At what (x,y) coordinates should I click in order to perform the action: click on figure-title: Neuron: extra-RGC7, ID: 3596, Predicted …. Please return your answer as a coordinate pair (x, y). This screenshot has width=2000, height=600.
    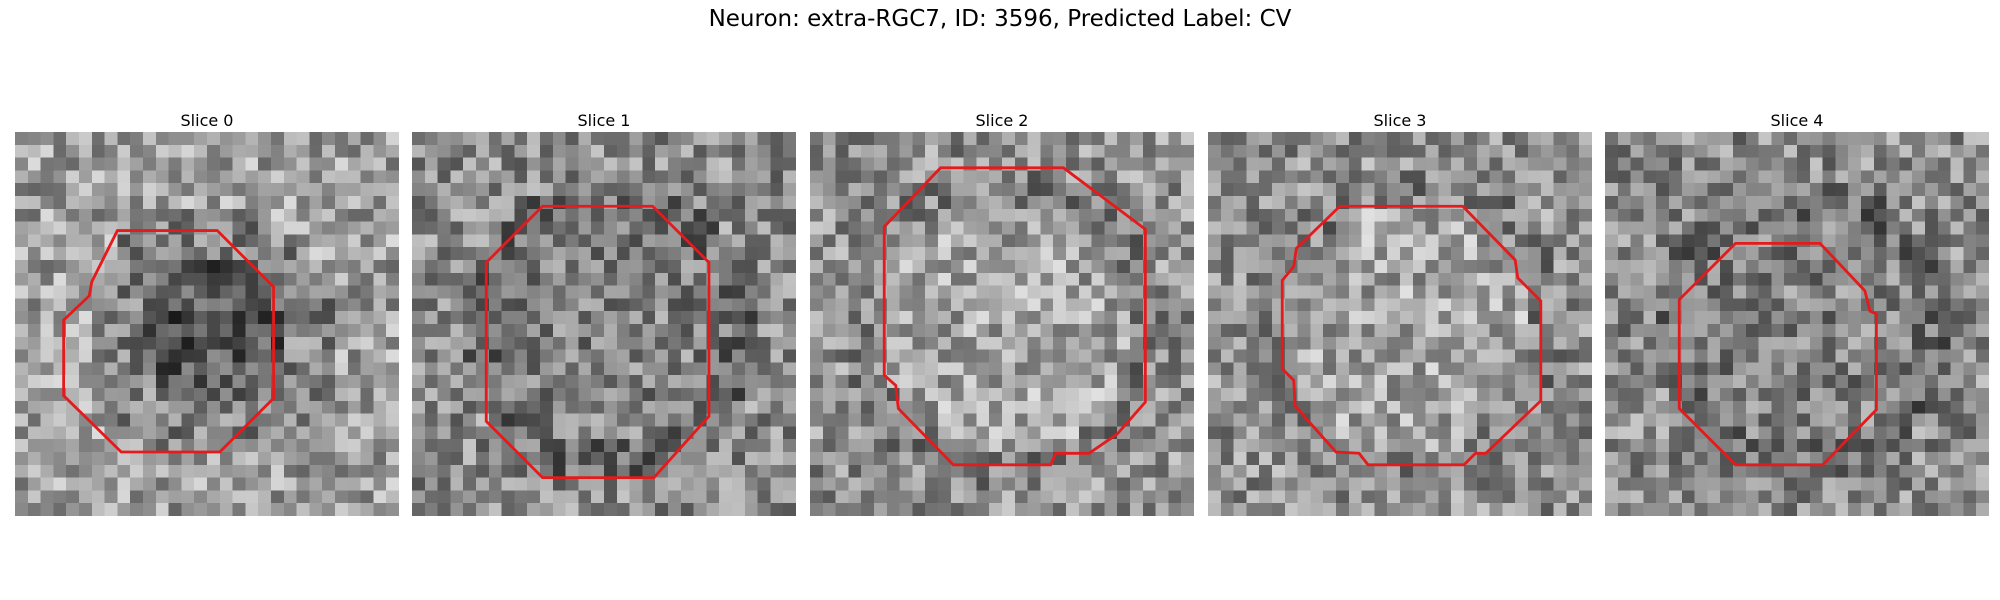
    Looking at the image, I should click on (1000, 19).